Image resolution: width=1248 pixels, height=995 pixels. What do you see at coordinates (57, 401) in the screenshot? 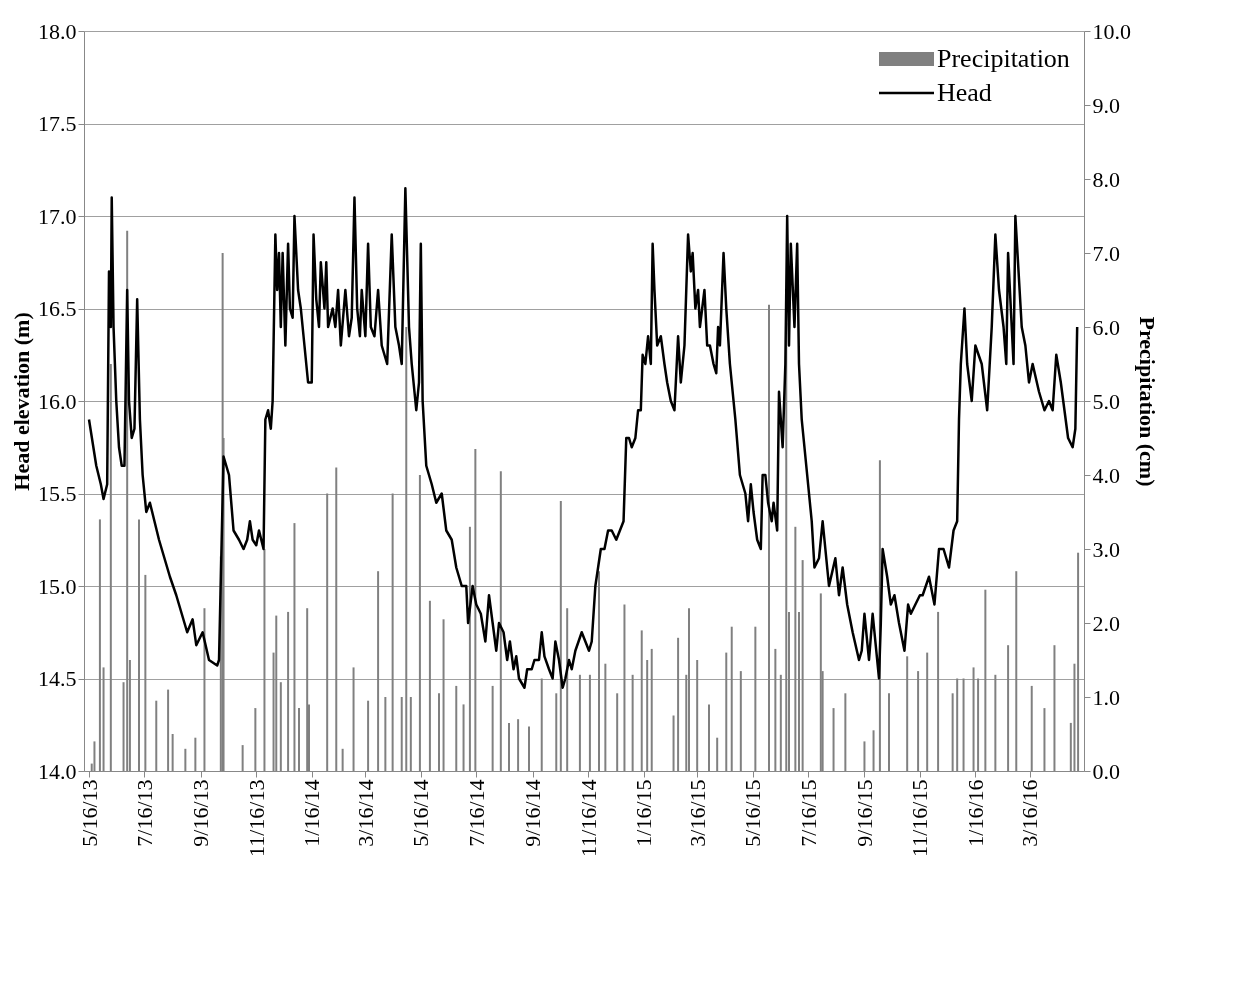
I see `y-tick-label: 16.0` at bounding box center [57, 401].